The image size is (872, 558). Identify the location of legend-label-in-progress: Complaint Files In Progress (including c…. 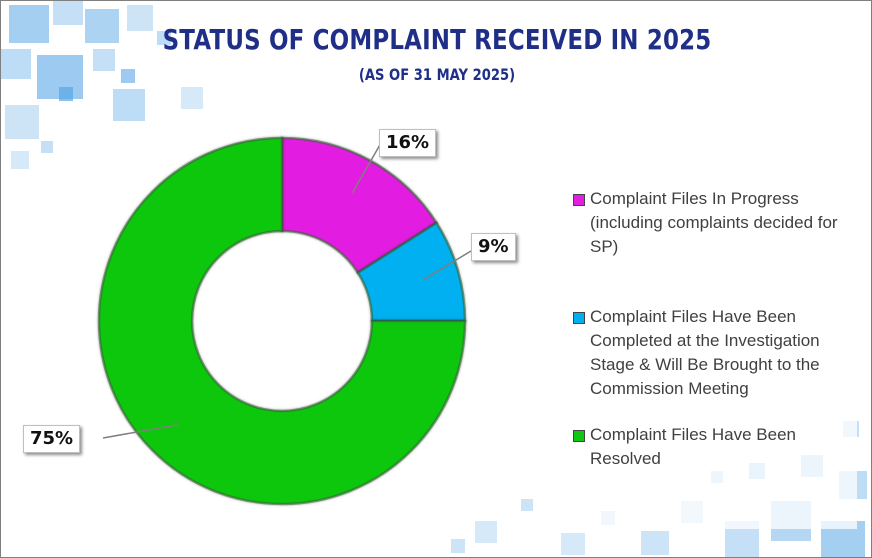
(714, 222).